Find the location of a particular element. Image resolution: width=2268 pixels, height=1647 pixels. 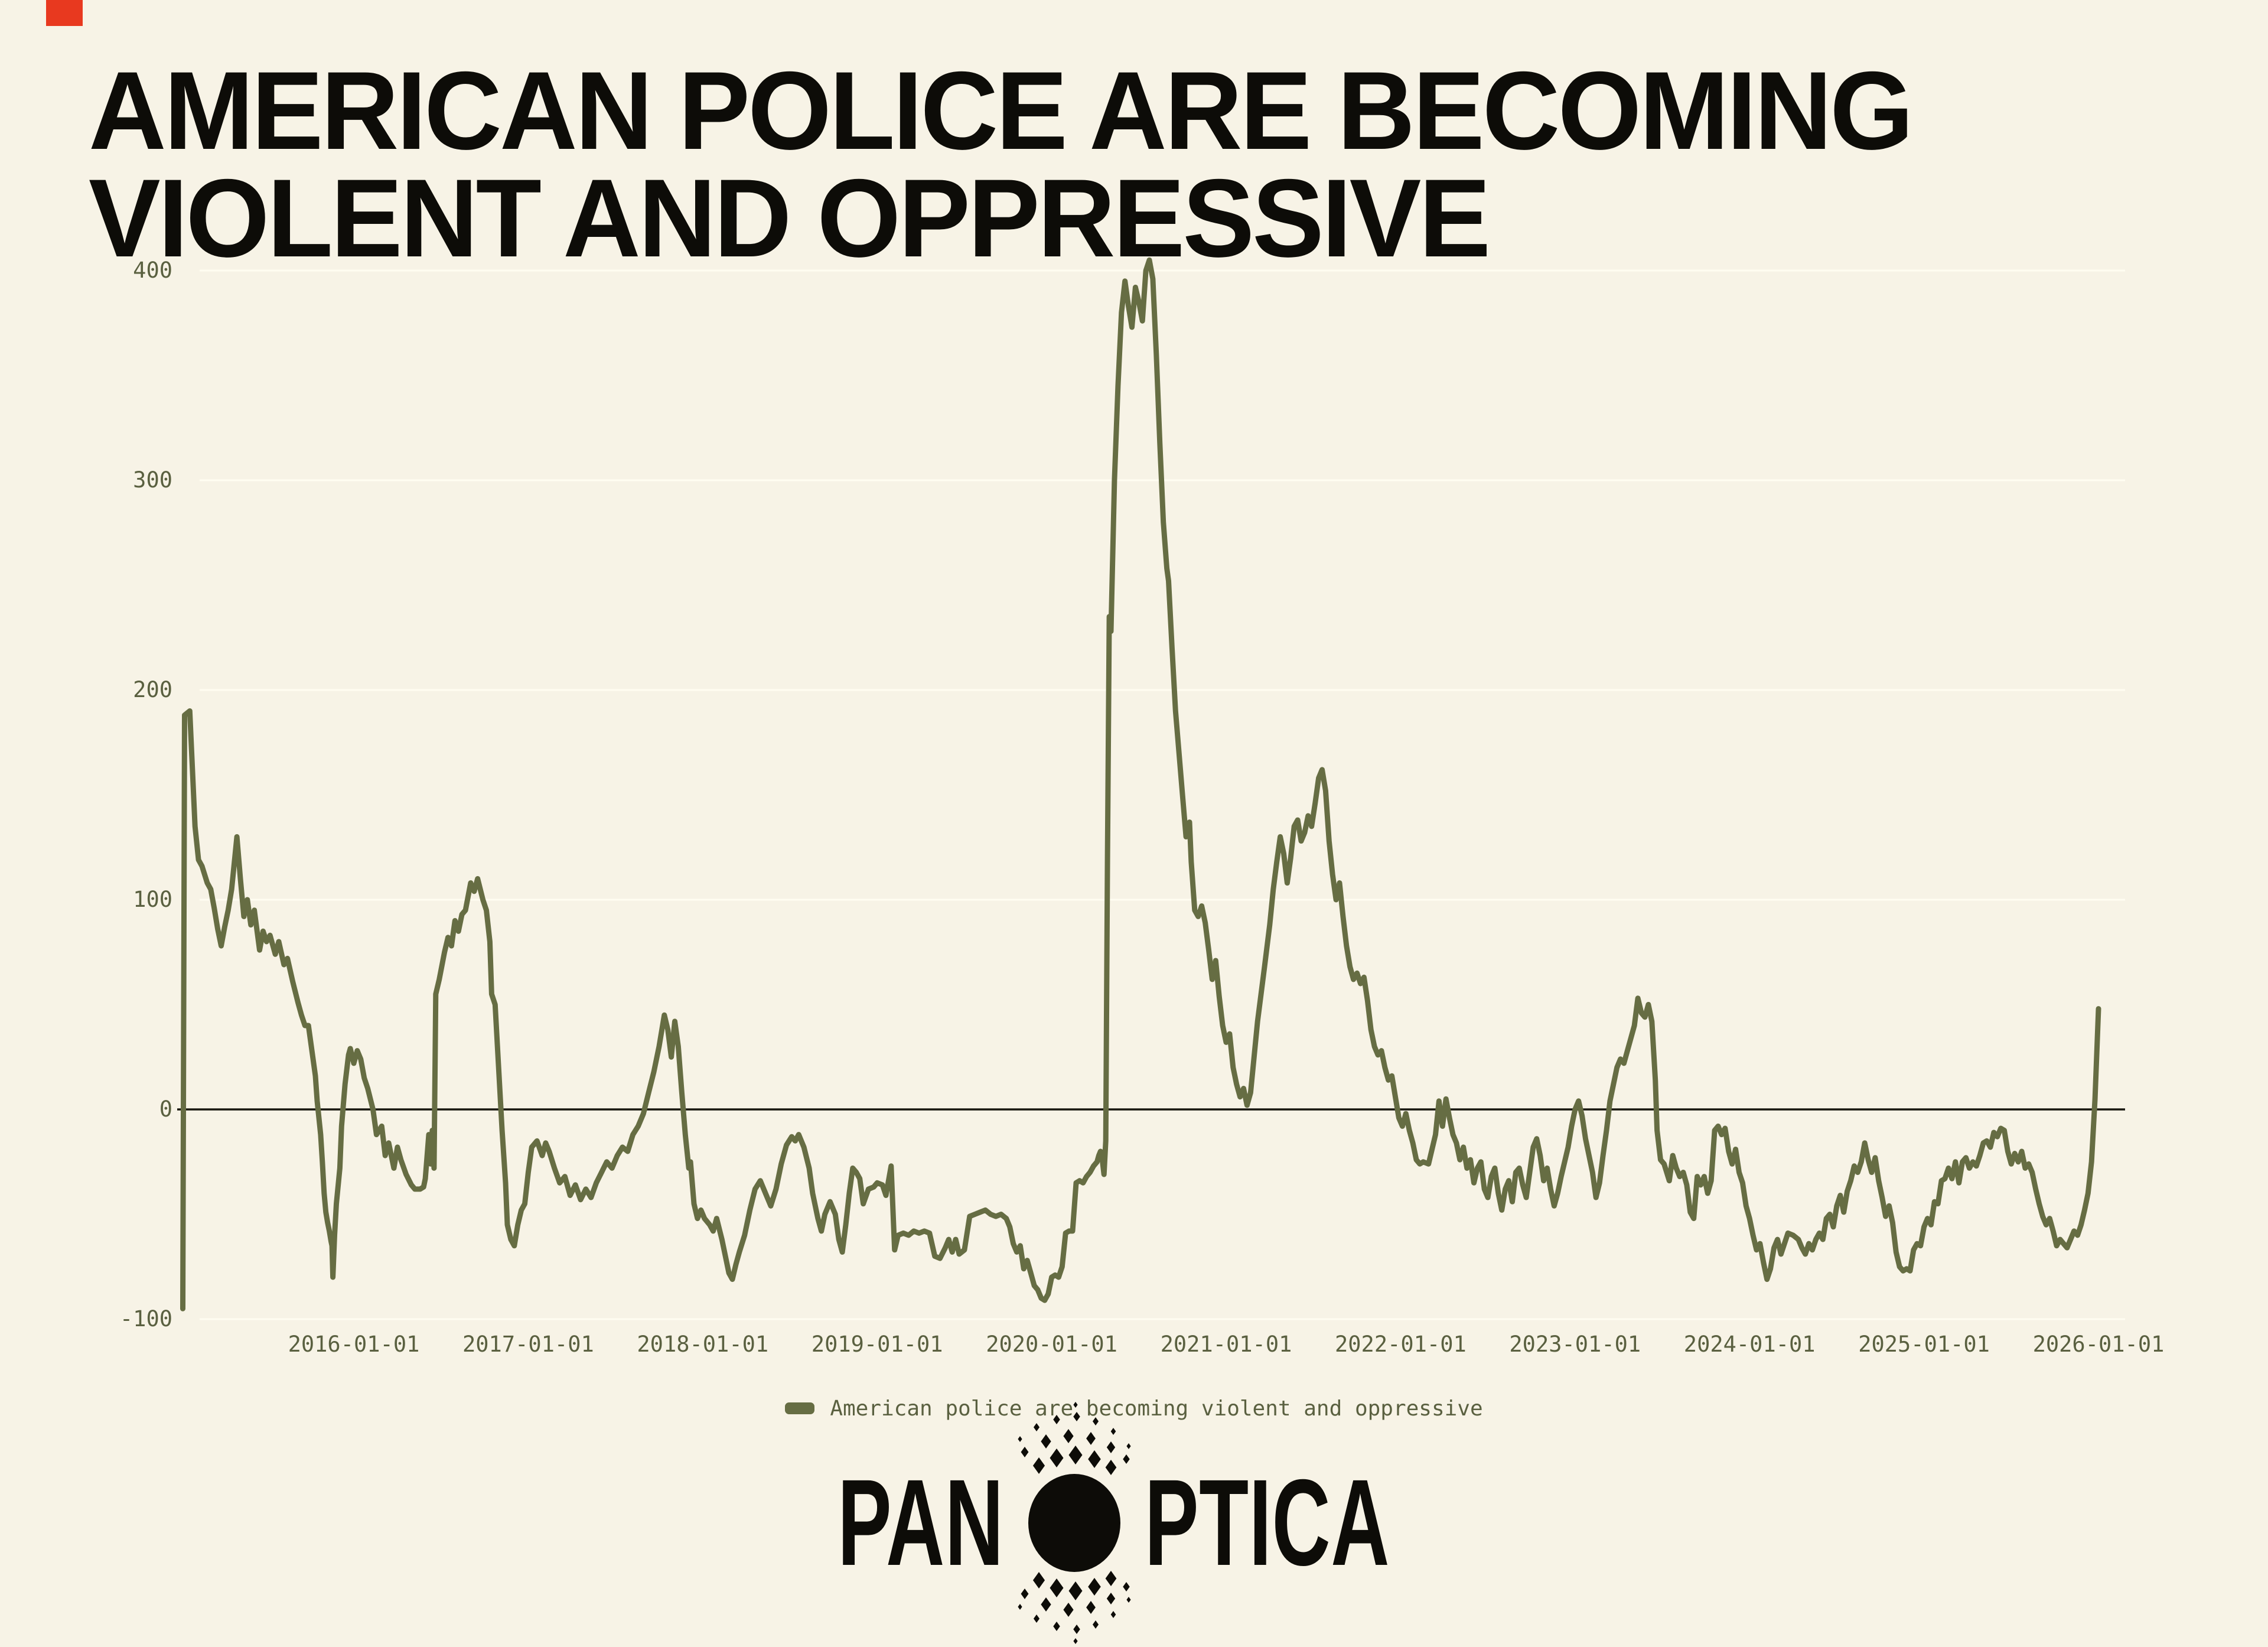

title-line-2: VIOLENT AND OPPRESSIVE is located at coordinates (790, 218).